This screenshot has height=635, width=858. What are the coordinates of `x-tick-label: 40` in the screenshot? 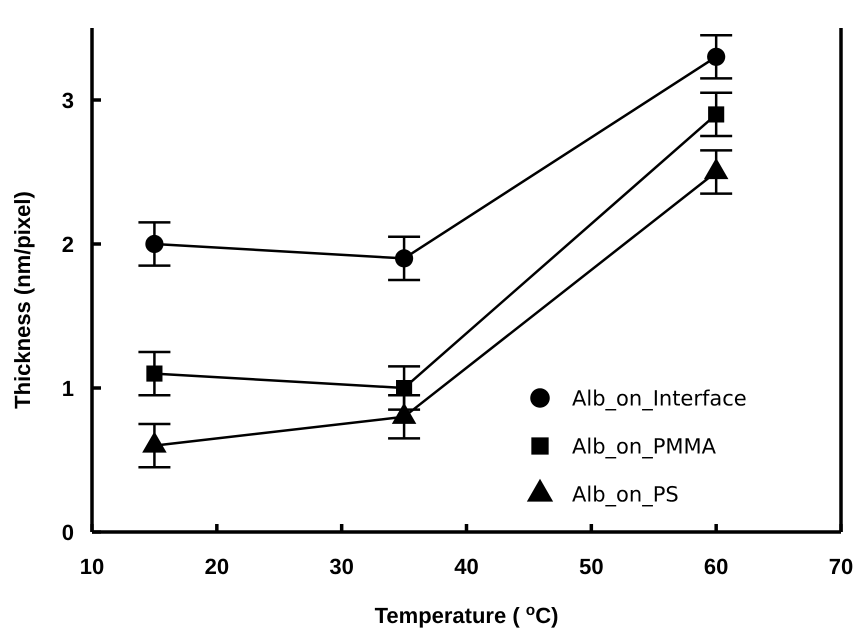 It's located at (466, 566).